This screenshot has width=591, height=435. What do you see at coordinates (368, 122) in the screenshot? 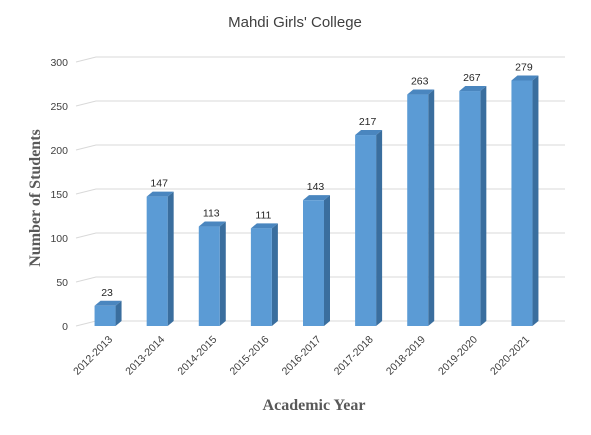
I see `data-label: 217` at bounding box center [368, 122].